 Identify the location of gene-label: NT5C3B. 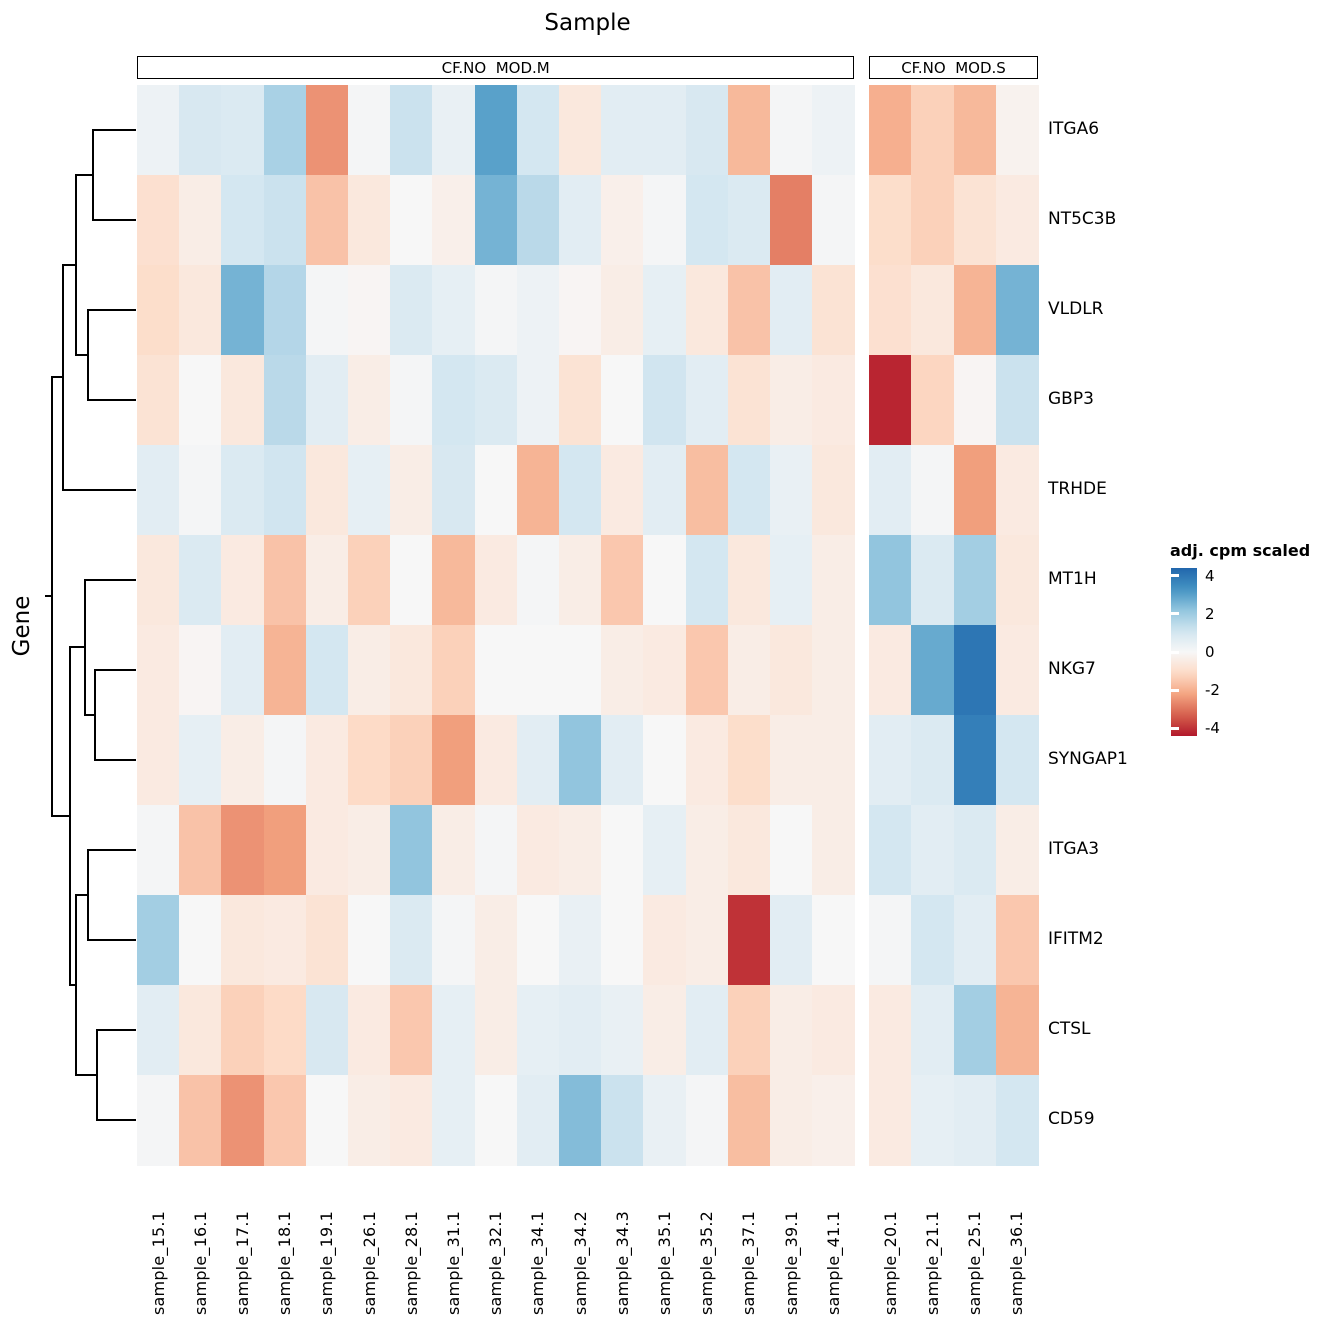
(1082, 219).